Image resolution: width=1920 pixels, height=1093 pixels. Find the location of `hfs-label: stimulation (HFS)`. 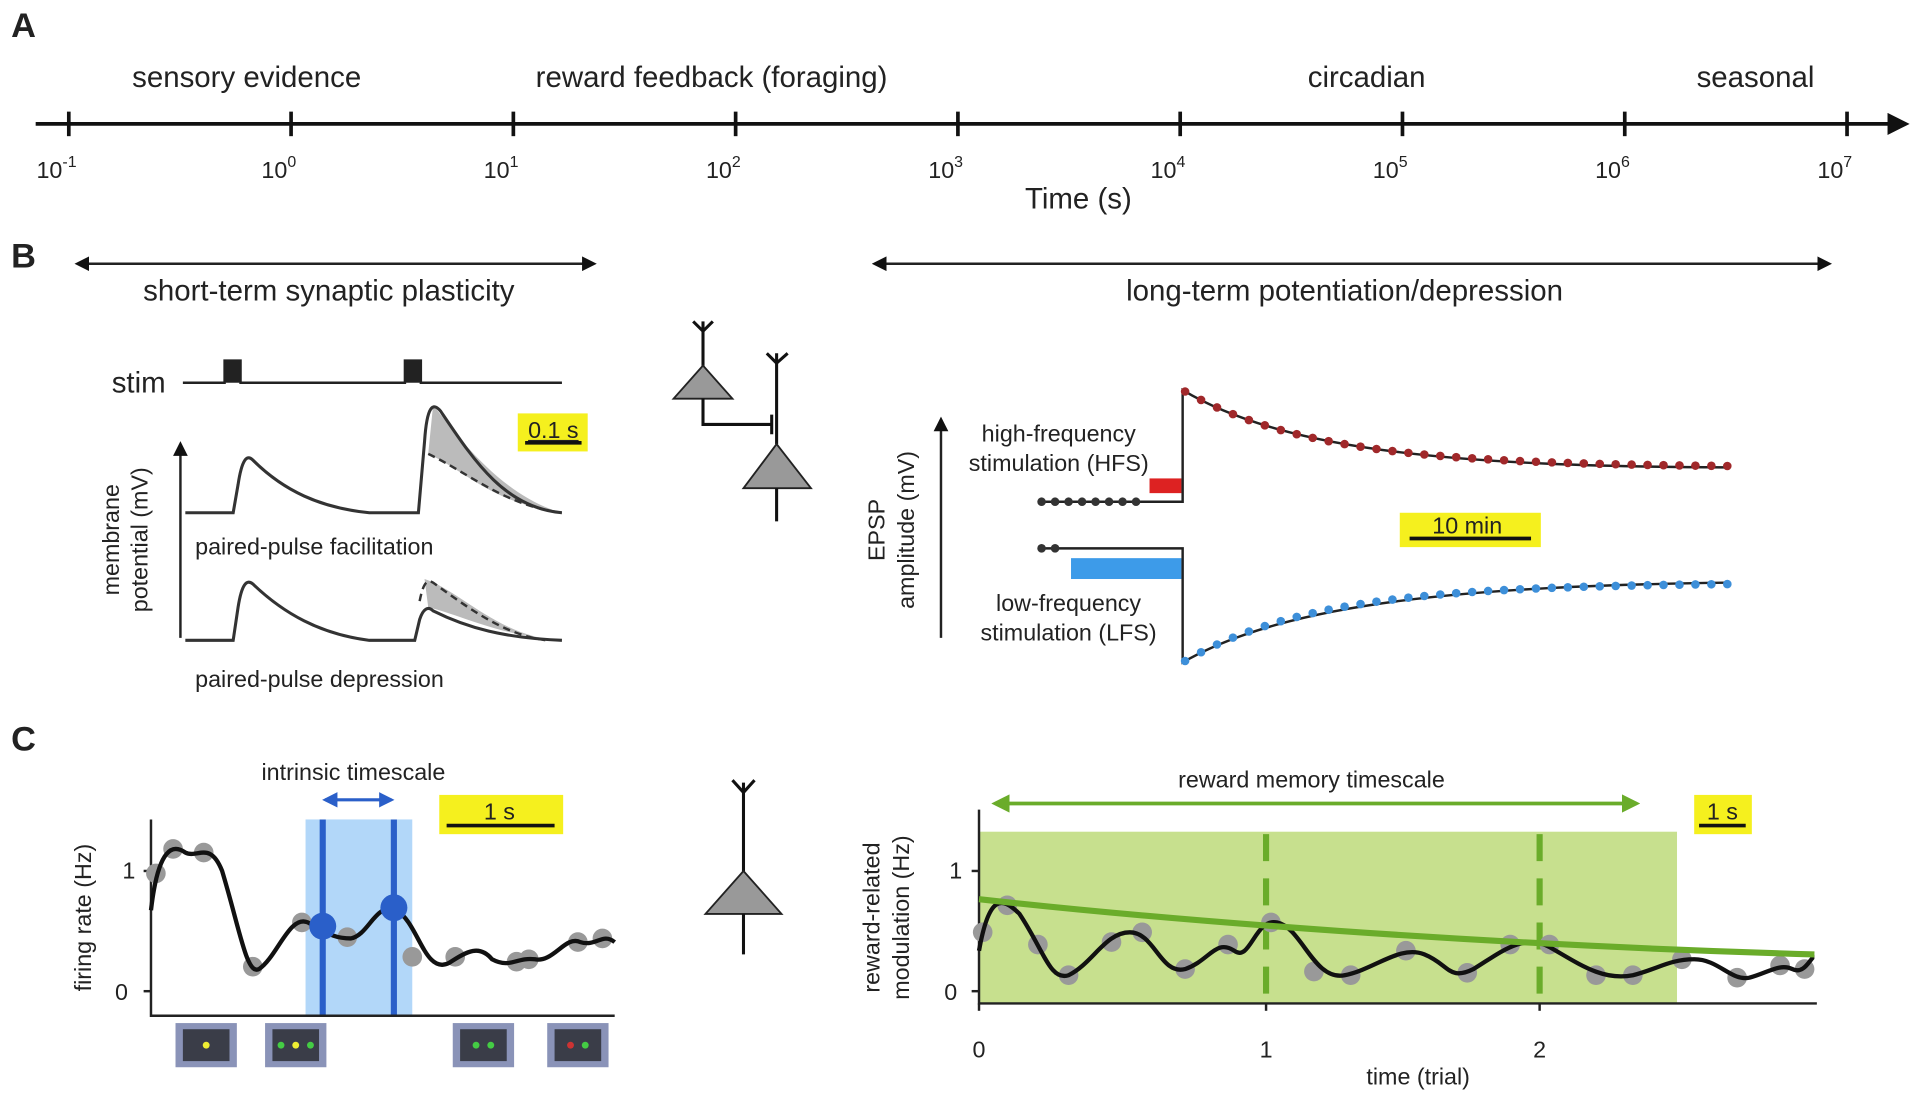

hfs-label: stimulation (HFS) is located at coordinates (1059, 463).